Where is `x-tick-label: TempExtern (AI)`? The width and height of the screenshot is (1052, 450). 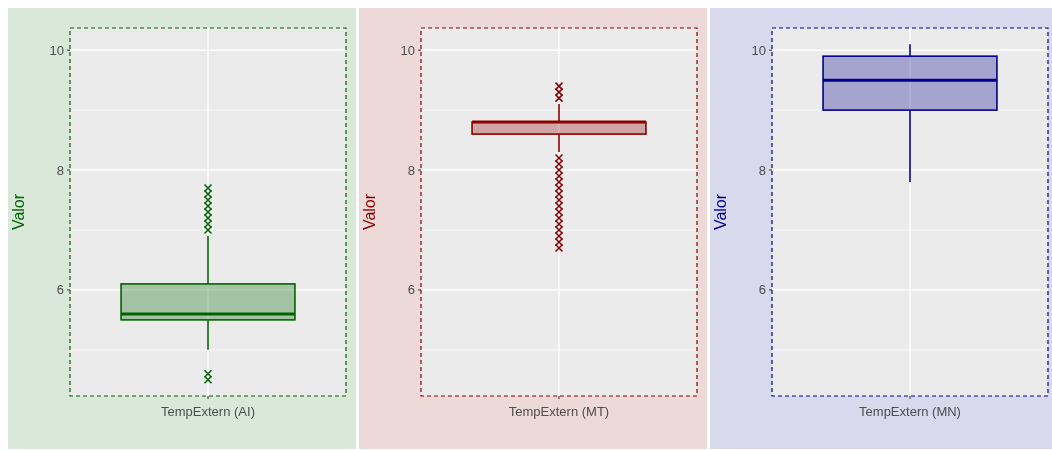
x-tick-label: TempExtern (AI) is located at coordinates (208, 411).